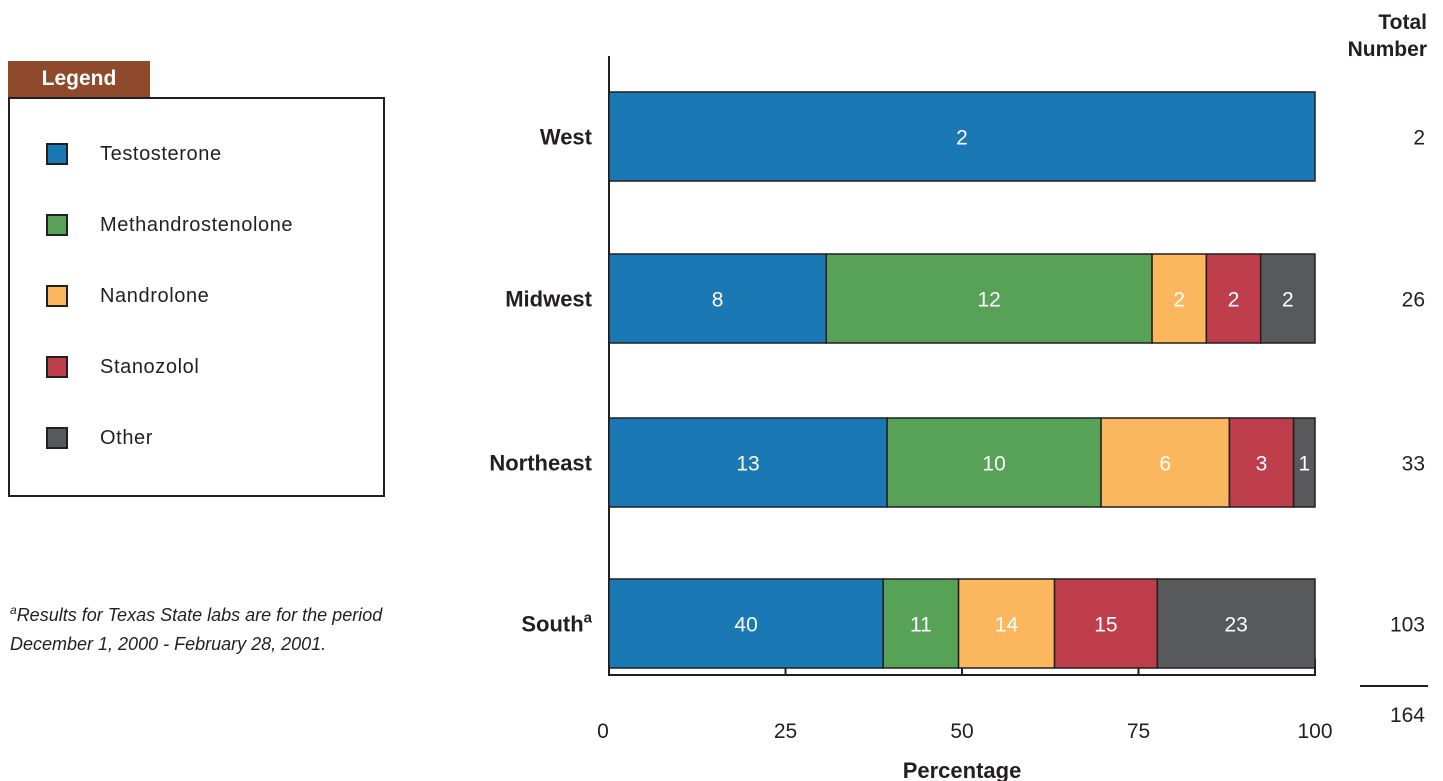 This screenshot has width=1443, height=781. What do you see at coordinates (548, 299) in the screenshot?
I see `category-label-midwest: Midwest` at bounding box center [548, 299].